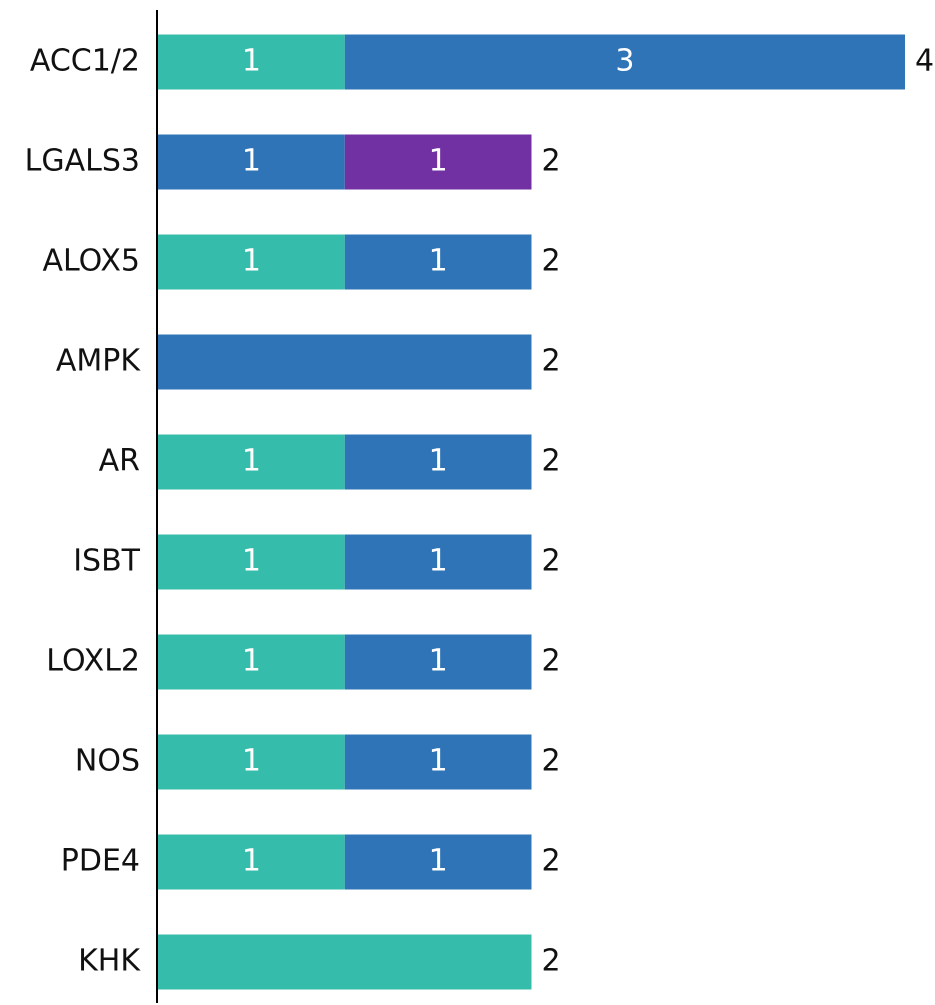  What do you see at coordinates (93, 661) in the screenshot?
I see `y-tick-label: LOXL2` at bounding box center [93, 661].